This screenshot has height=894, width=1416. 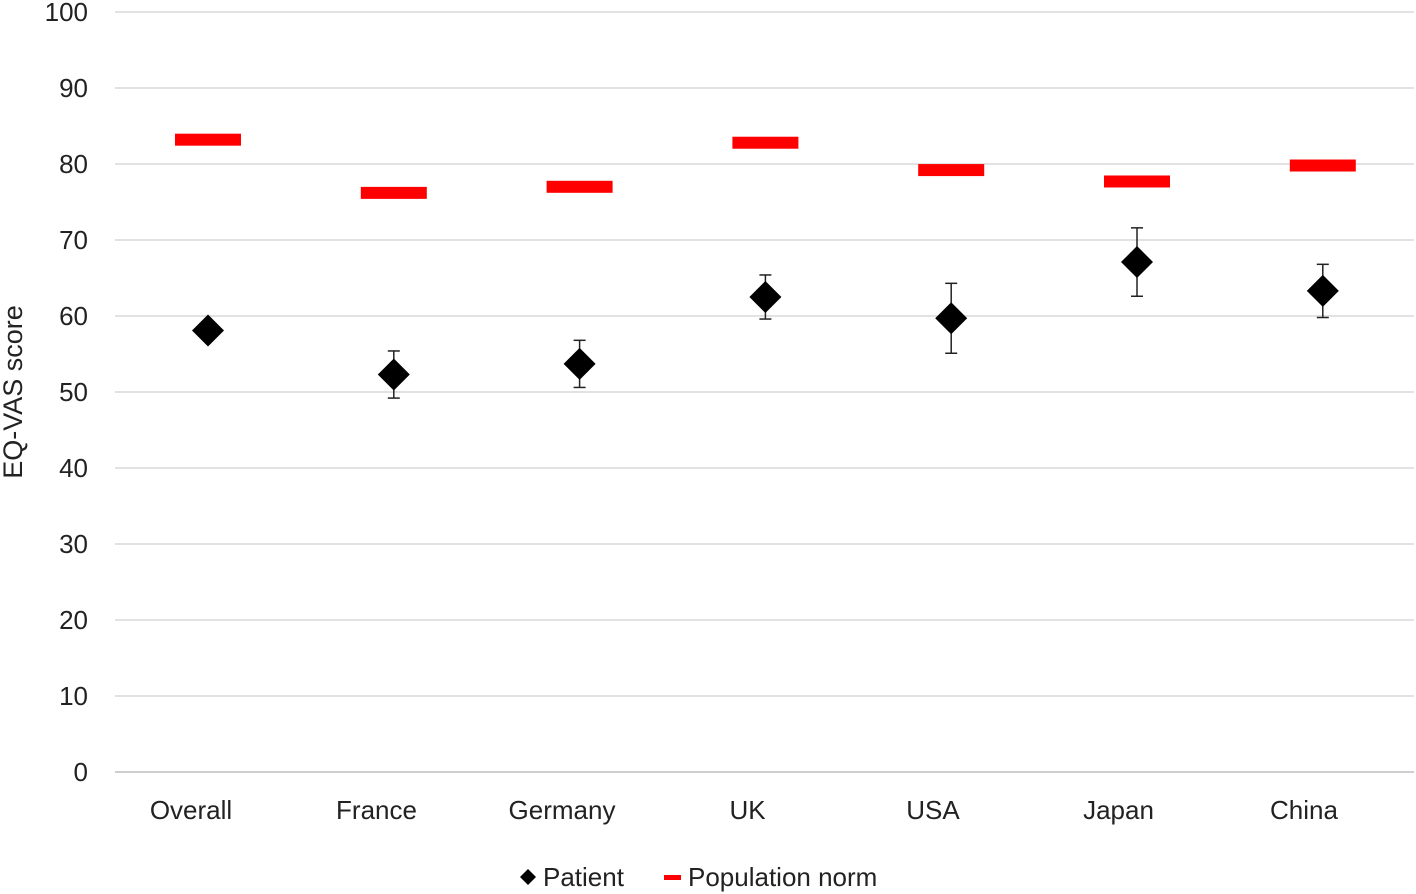 I want to click on y-axis-ticks: 0 10 20 30 40 50 60 70 80 90 100, so click(x=66, y=393).